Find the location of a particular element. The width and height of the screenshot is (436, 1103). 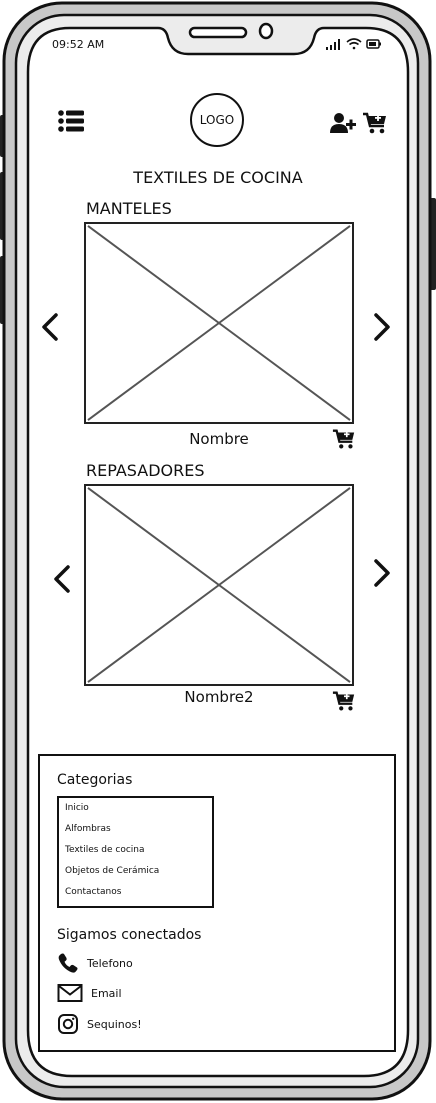

category-item-textiles-de-cocina: Textiles de cocina is located at coordinates (105, 850).